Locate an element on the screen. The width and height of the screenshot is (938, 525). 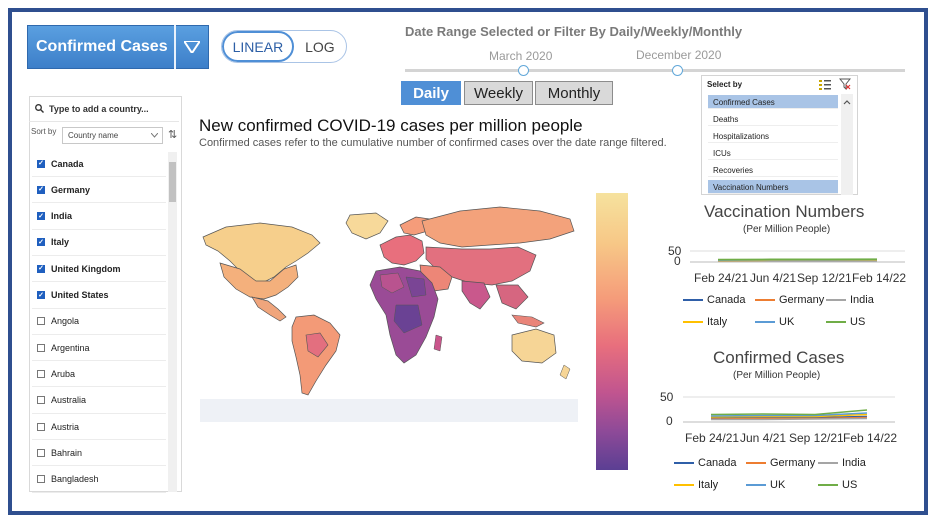
metric-dropdown: Confirmed Cases is located at coordinates (118, 47).